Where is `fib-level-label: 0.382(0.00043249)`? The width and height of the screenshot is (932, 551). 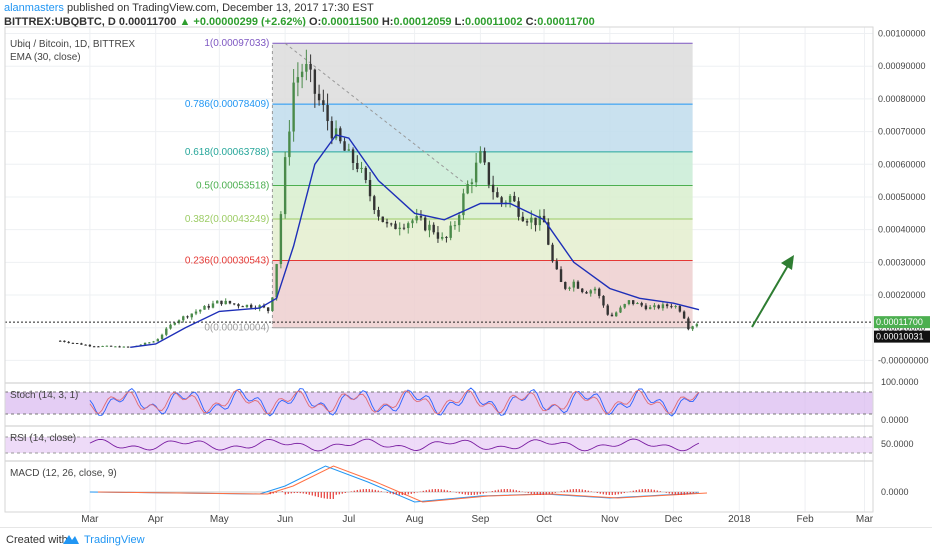
fib-level-label: 0.382(0.00043249) is located at coordinates (227, 219).